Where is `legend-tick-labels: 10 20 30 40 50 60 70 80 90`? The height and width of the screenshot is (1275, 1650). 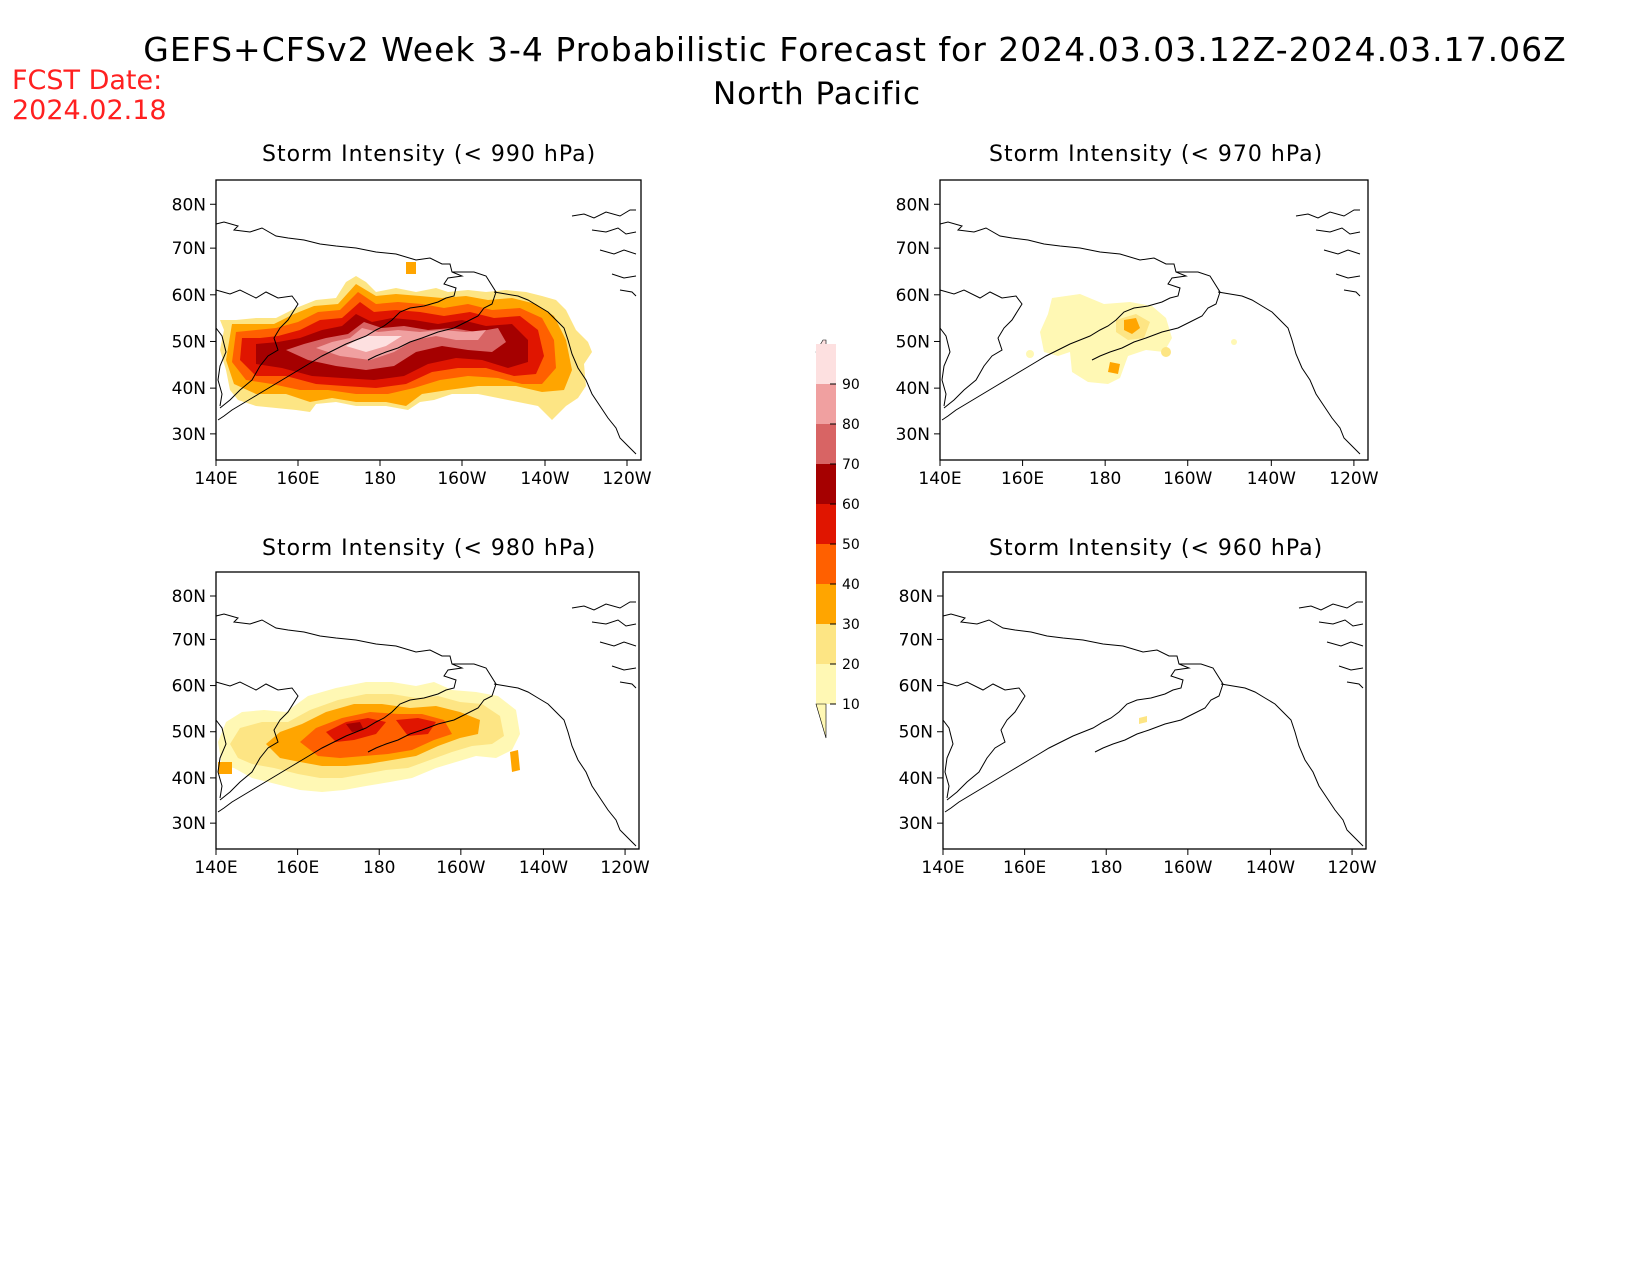
legend-tick-labels: 10 20 30 40 50 60 70 80 90 is located at coordinates (845, 545).